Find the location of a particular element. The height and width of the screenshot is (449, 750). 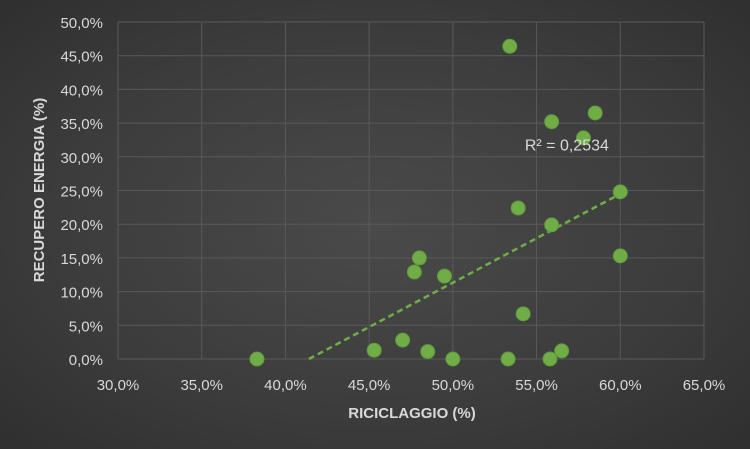

y-tick-label: 25,0% is located at coordinates (81, 192).